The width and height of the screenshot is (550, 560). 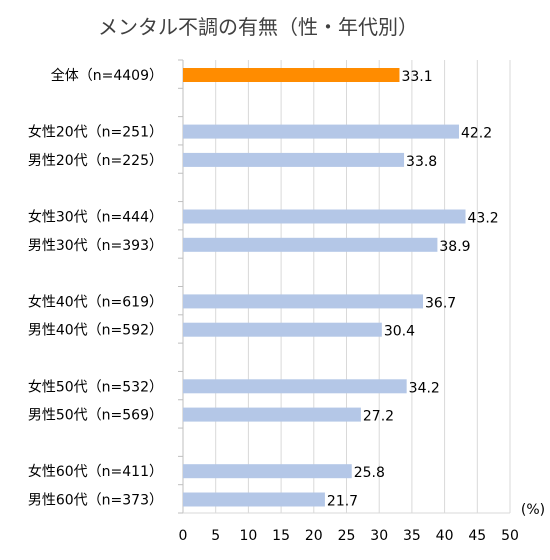 I want to click on value-label: 33.8, so click(x=421, y=162).